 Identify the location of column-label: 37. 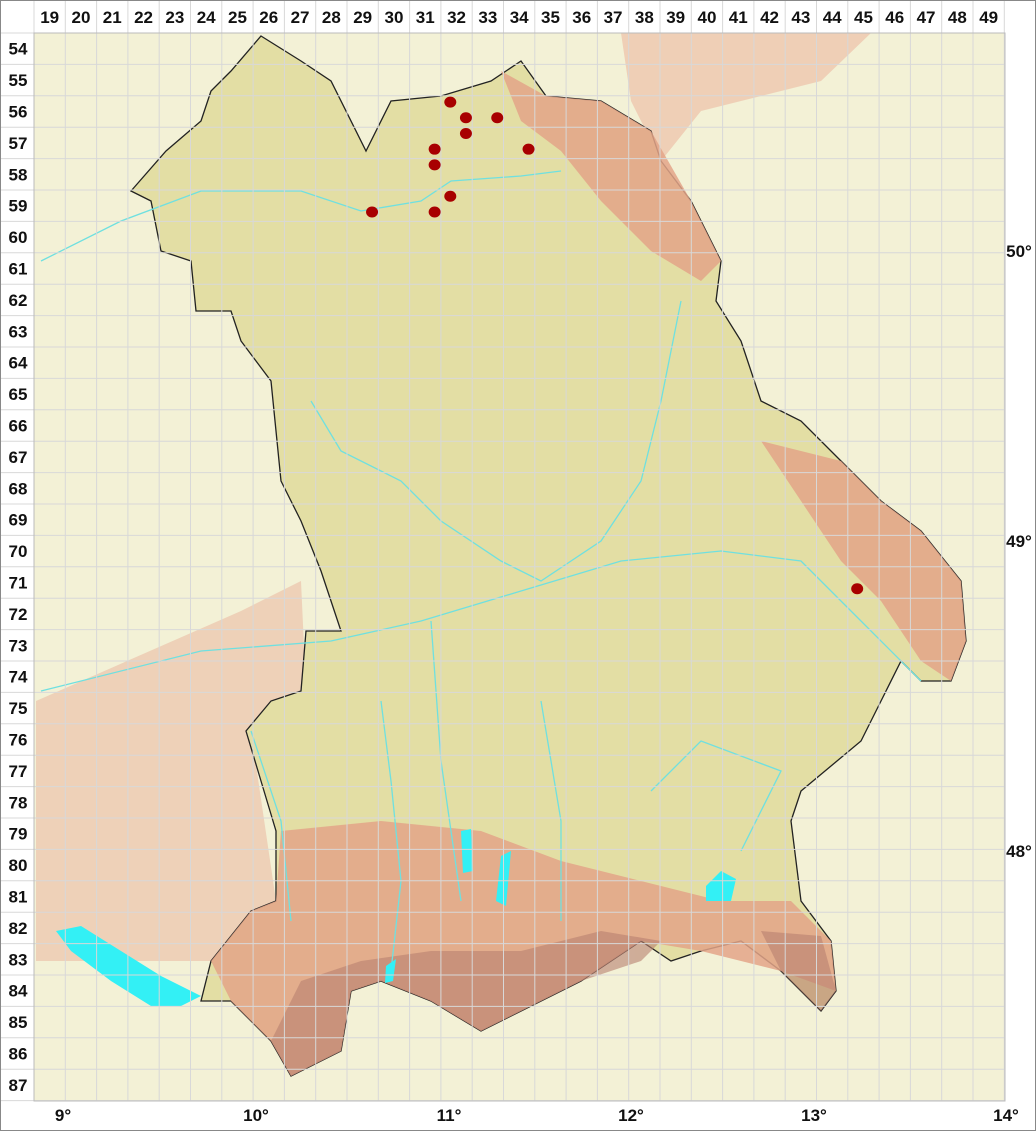
(613, 17).